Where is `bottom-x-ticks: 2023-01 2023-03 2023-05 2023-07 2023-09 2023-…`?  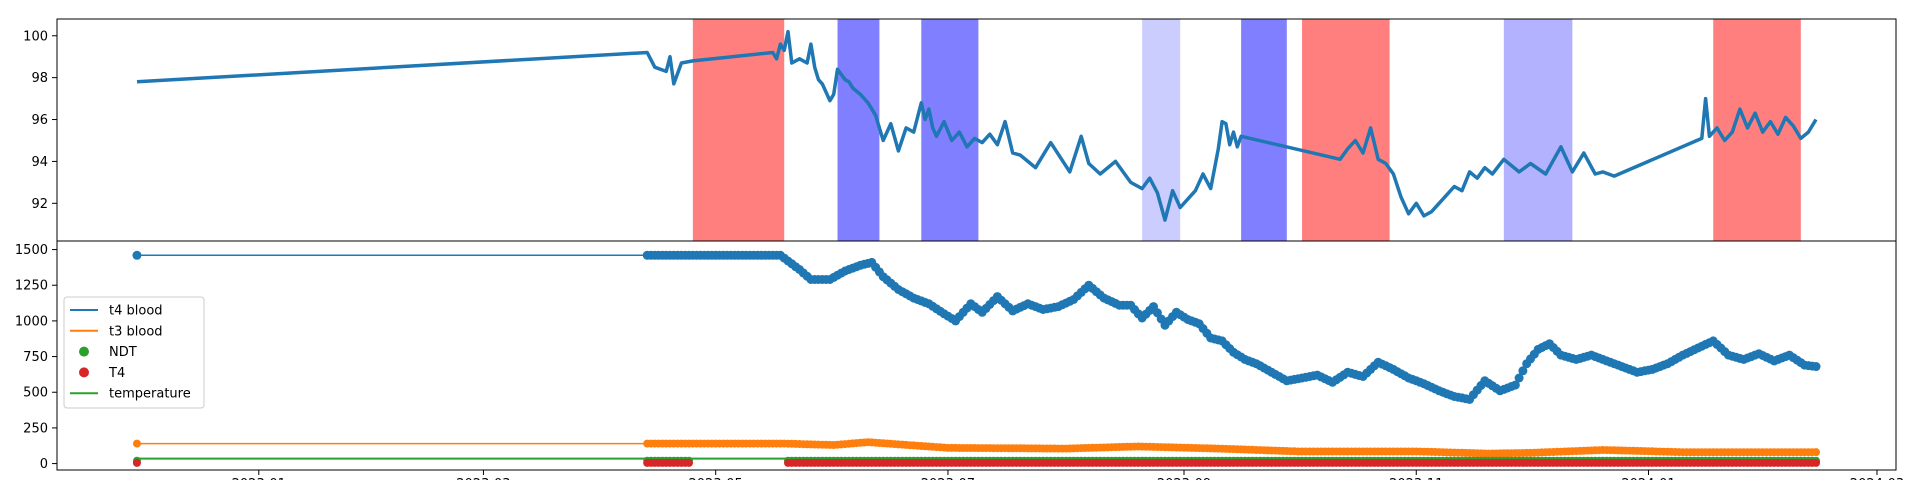 bottom-x-ticks: 2023-01 2023-03 2023-05 2023-07 2023-09 2023-… is located at coordinates (1068, 475).